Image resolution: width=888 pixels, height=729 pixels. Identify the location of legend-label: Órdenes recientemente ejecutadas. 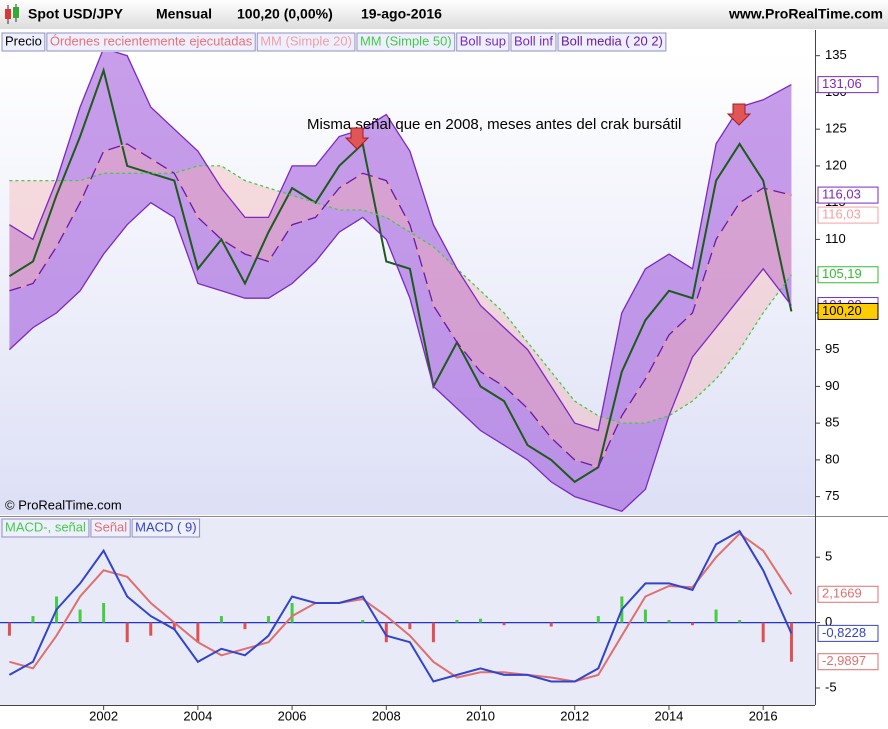
(151, 40).